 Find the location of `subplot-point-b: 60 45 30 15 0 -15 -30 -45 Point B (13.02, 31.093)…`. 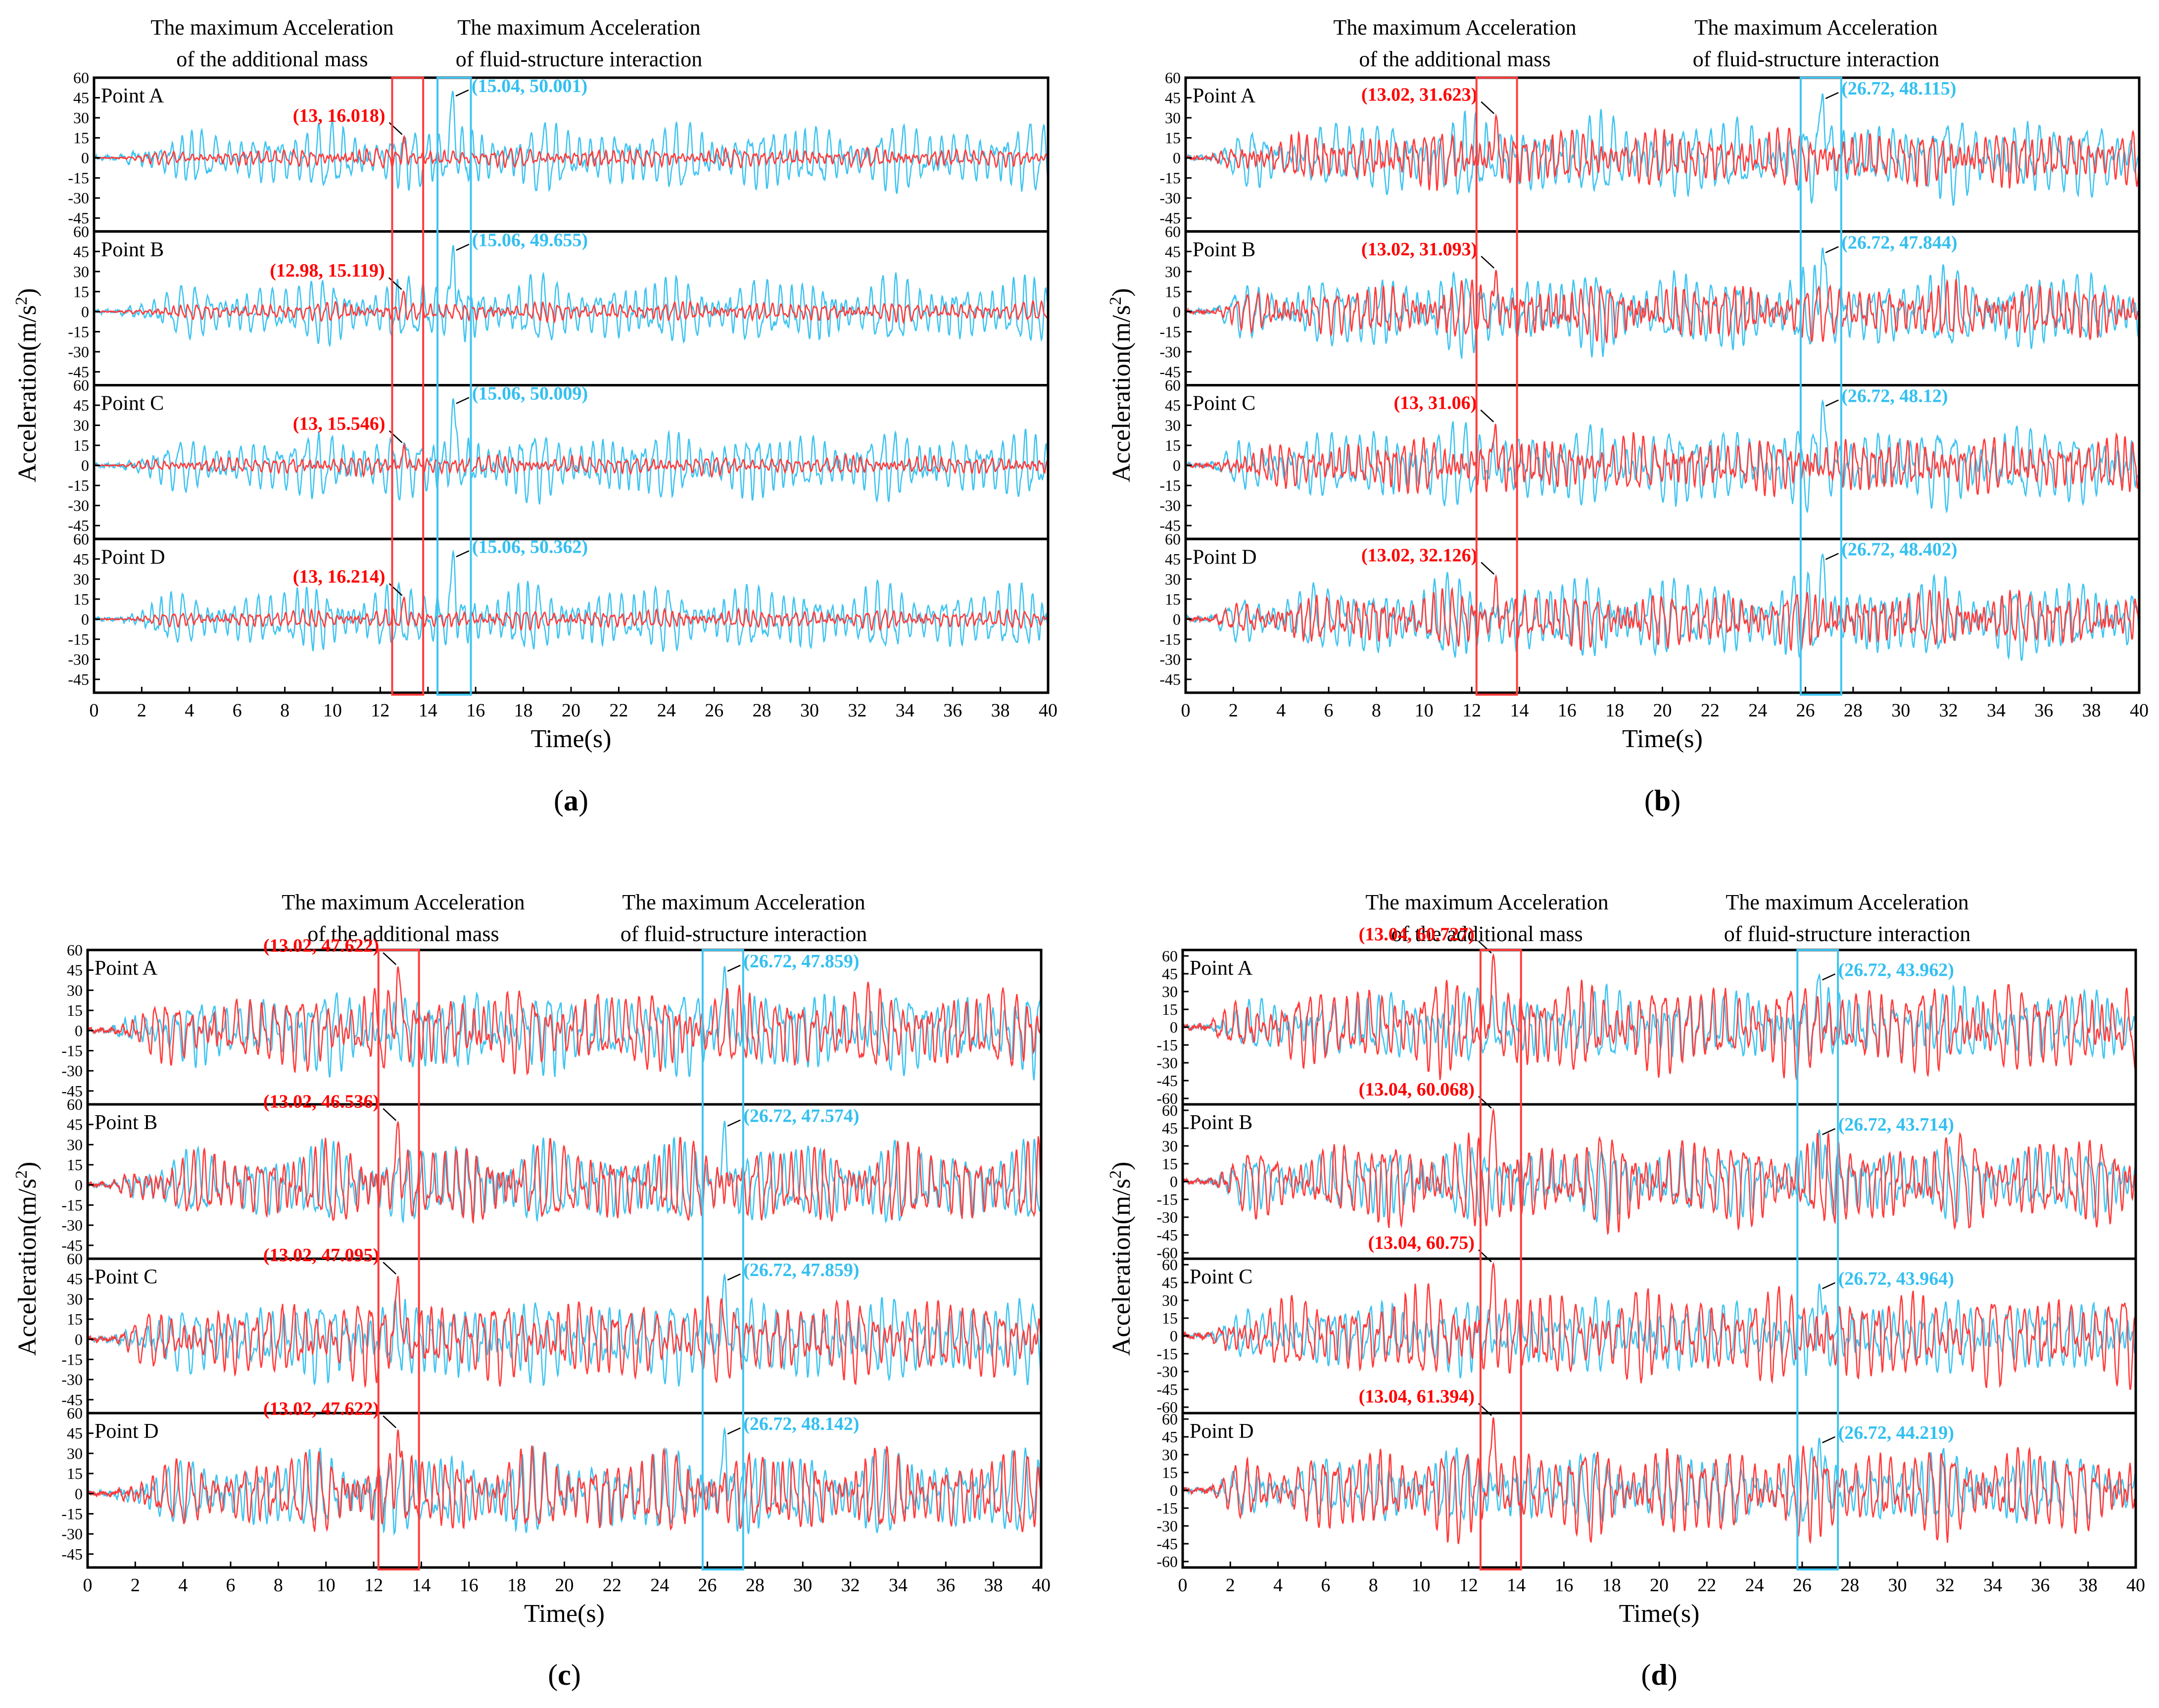

subplot-point-b: 60 45 30 15 0 -15 -30 -45 Point B (13.02, 31.093)… is located at coordinates (1650, 304).